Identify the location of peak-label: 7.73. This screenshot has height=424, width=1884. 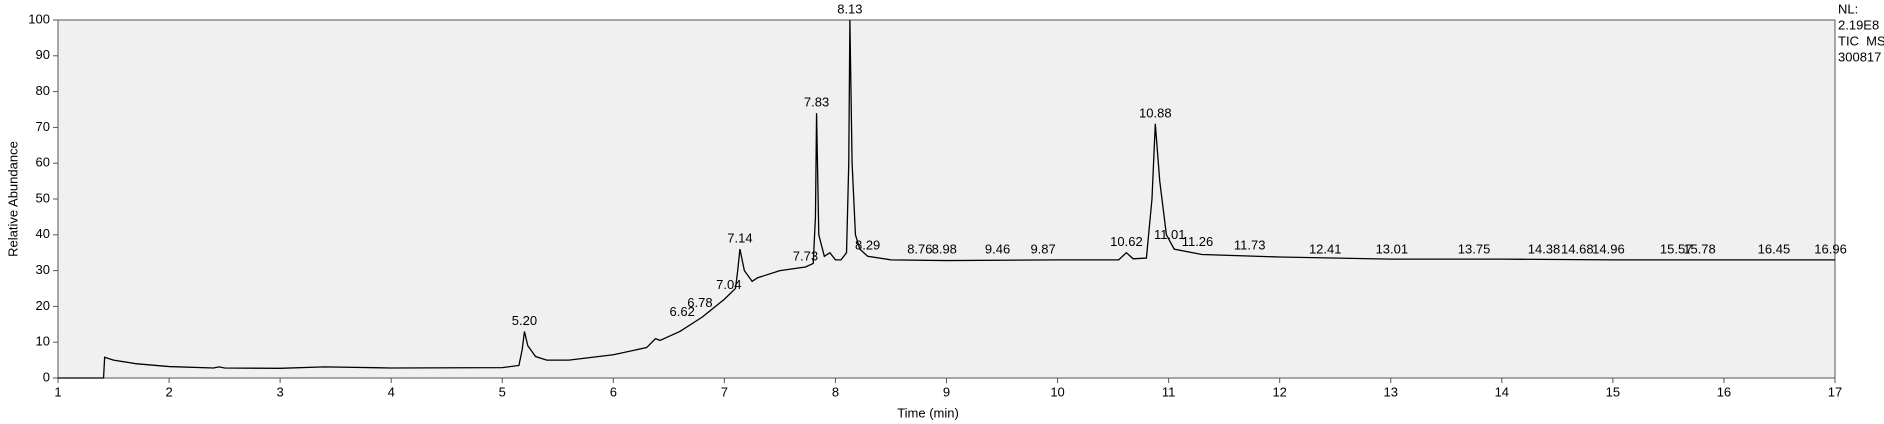
(805, 255).